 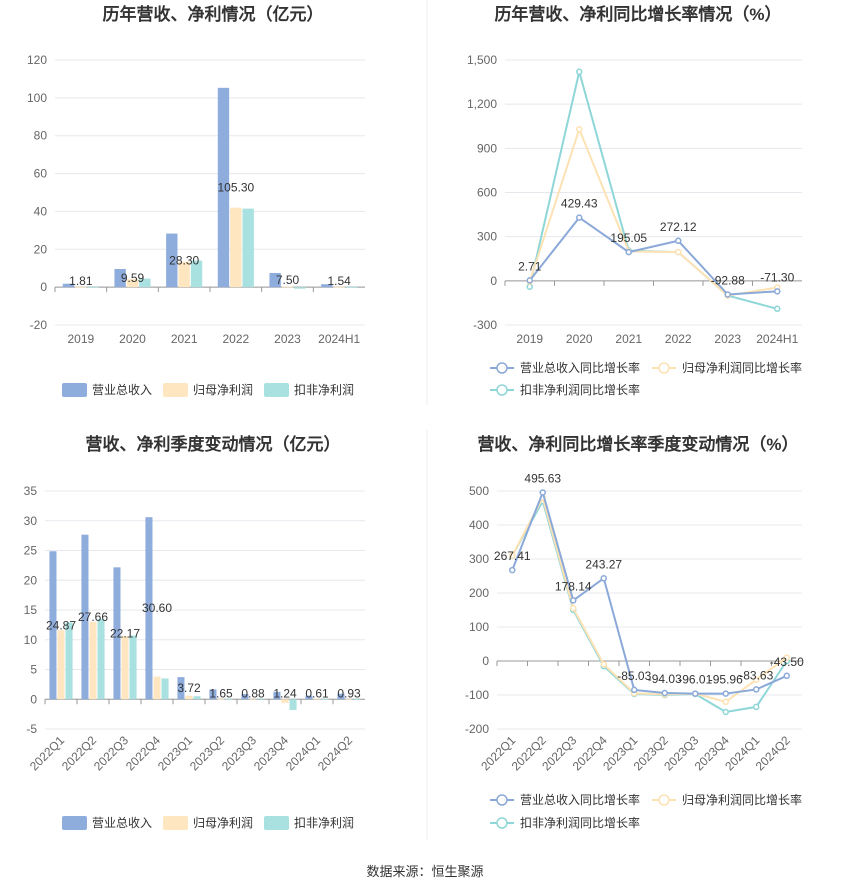 What do you see at coordinates (479, 525) in the screenshot?
I see `y-tick-label: 400` at bounding box center [479, 525].